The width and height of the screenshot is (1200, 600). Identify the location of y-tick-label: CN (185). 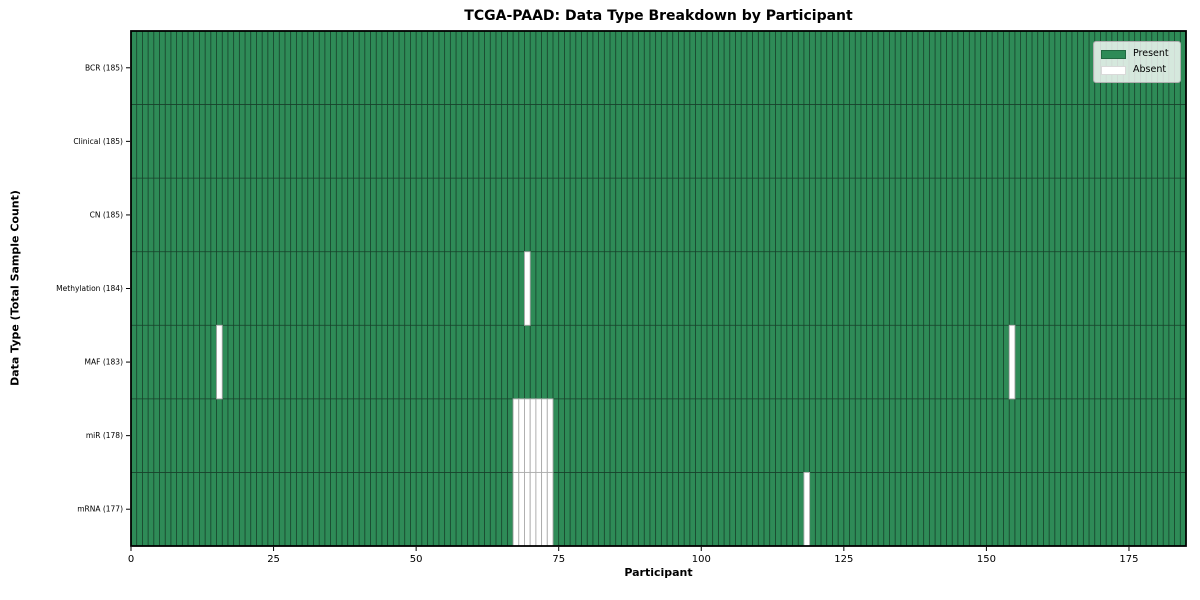
(106, 214).